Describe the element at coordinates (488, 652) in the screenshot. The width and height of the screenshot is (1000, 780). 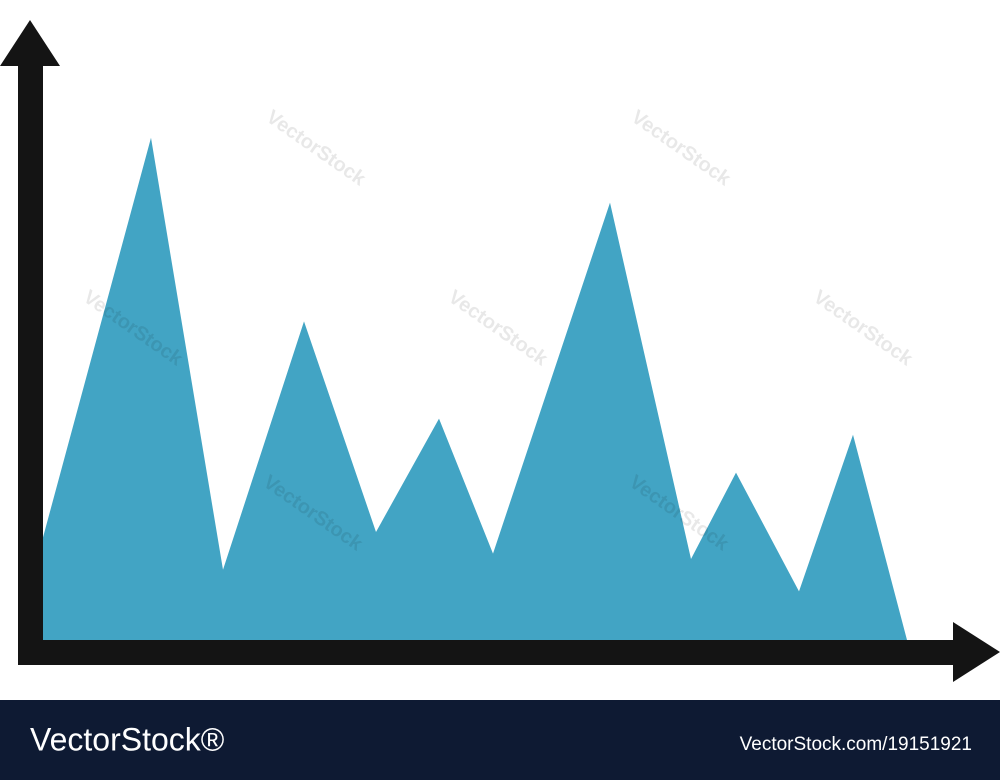
I see `x-axis` at that location.